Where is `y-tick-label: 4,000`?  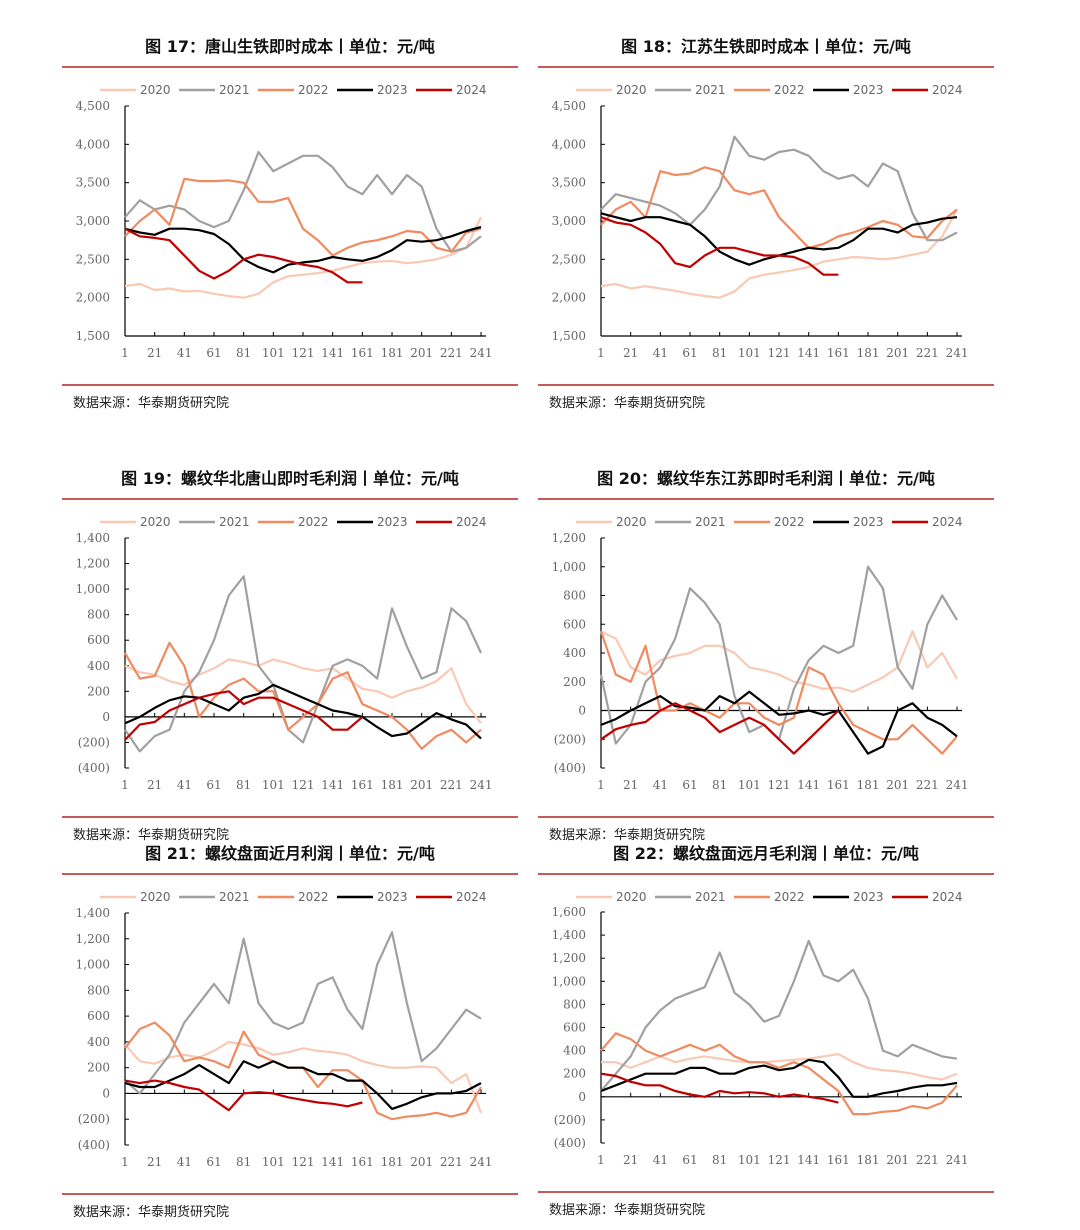 y-tick-label: 4,000 is located at coordinates (569, 144).